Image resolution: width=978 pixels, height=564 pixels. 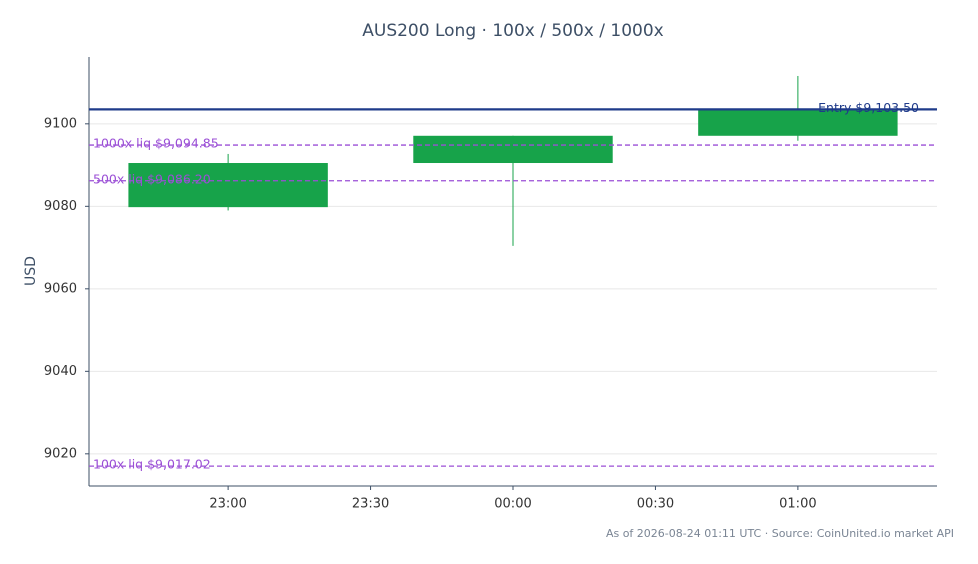 I want to click on y-axis-label: USD, so click(x=31, y=271).